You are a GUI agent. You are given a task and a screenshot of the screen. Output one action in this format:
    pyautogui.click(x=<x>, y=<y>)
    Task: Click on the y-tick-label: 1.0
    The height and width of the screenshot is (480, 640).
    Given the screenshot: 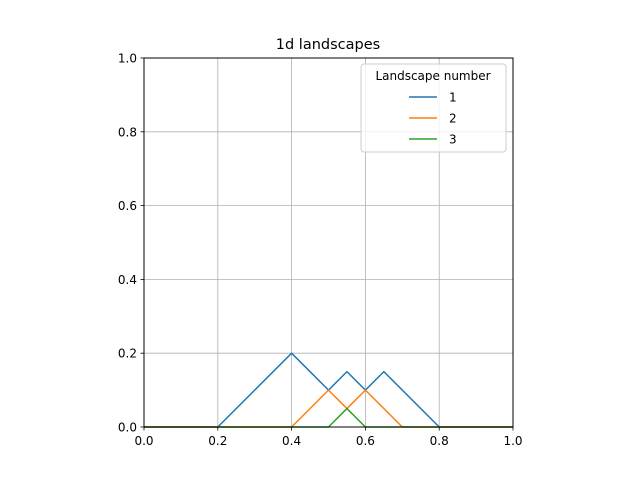 What is the action you would take?
    pyautogui.click(x=127, y=59)
    